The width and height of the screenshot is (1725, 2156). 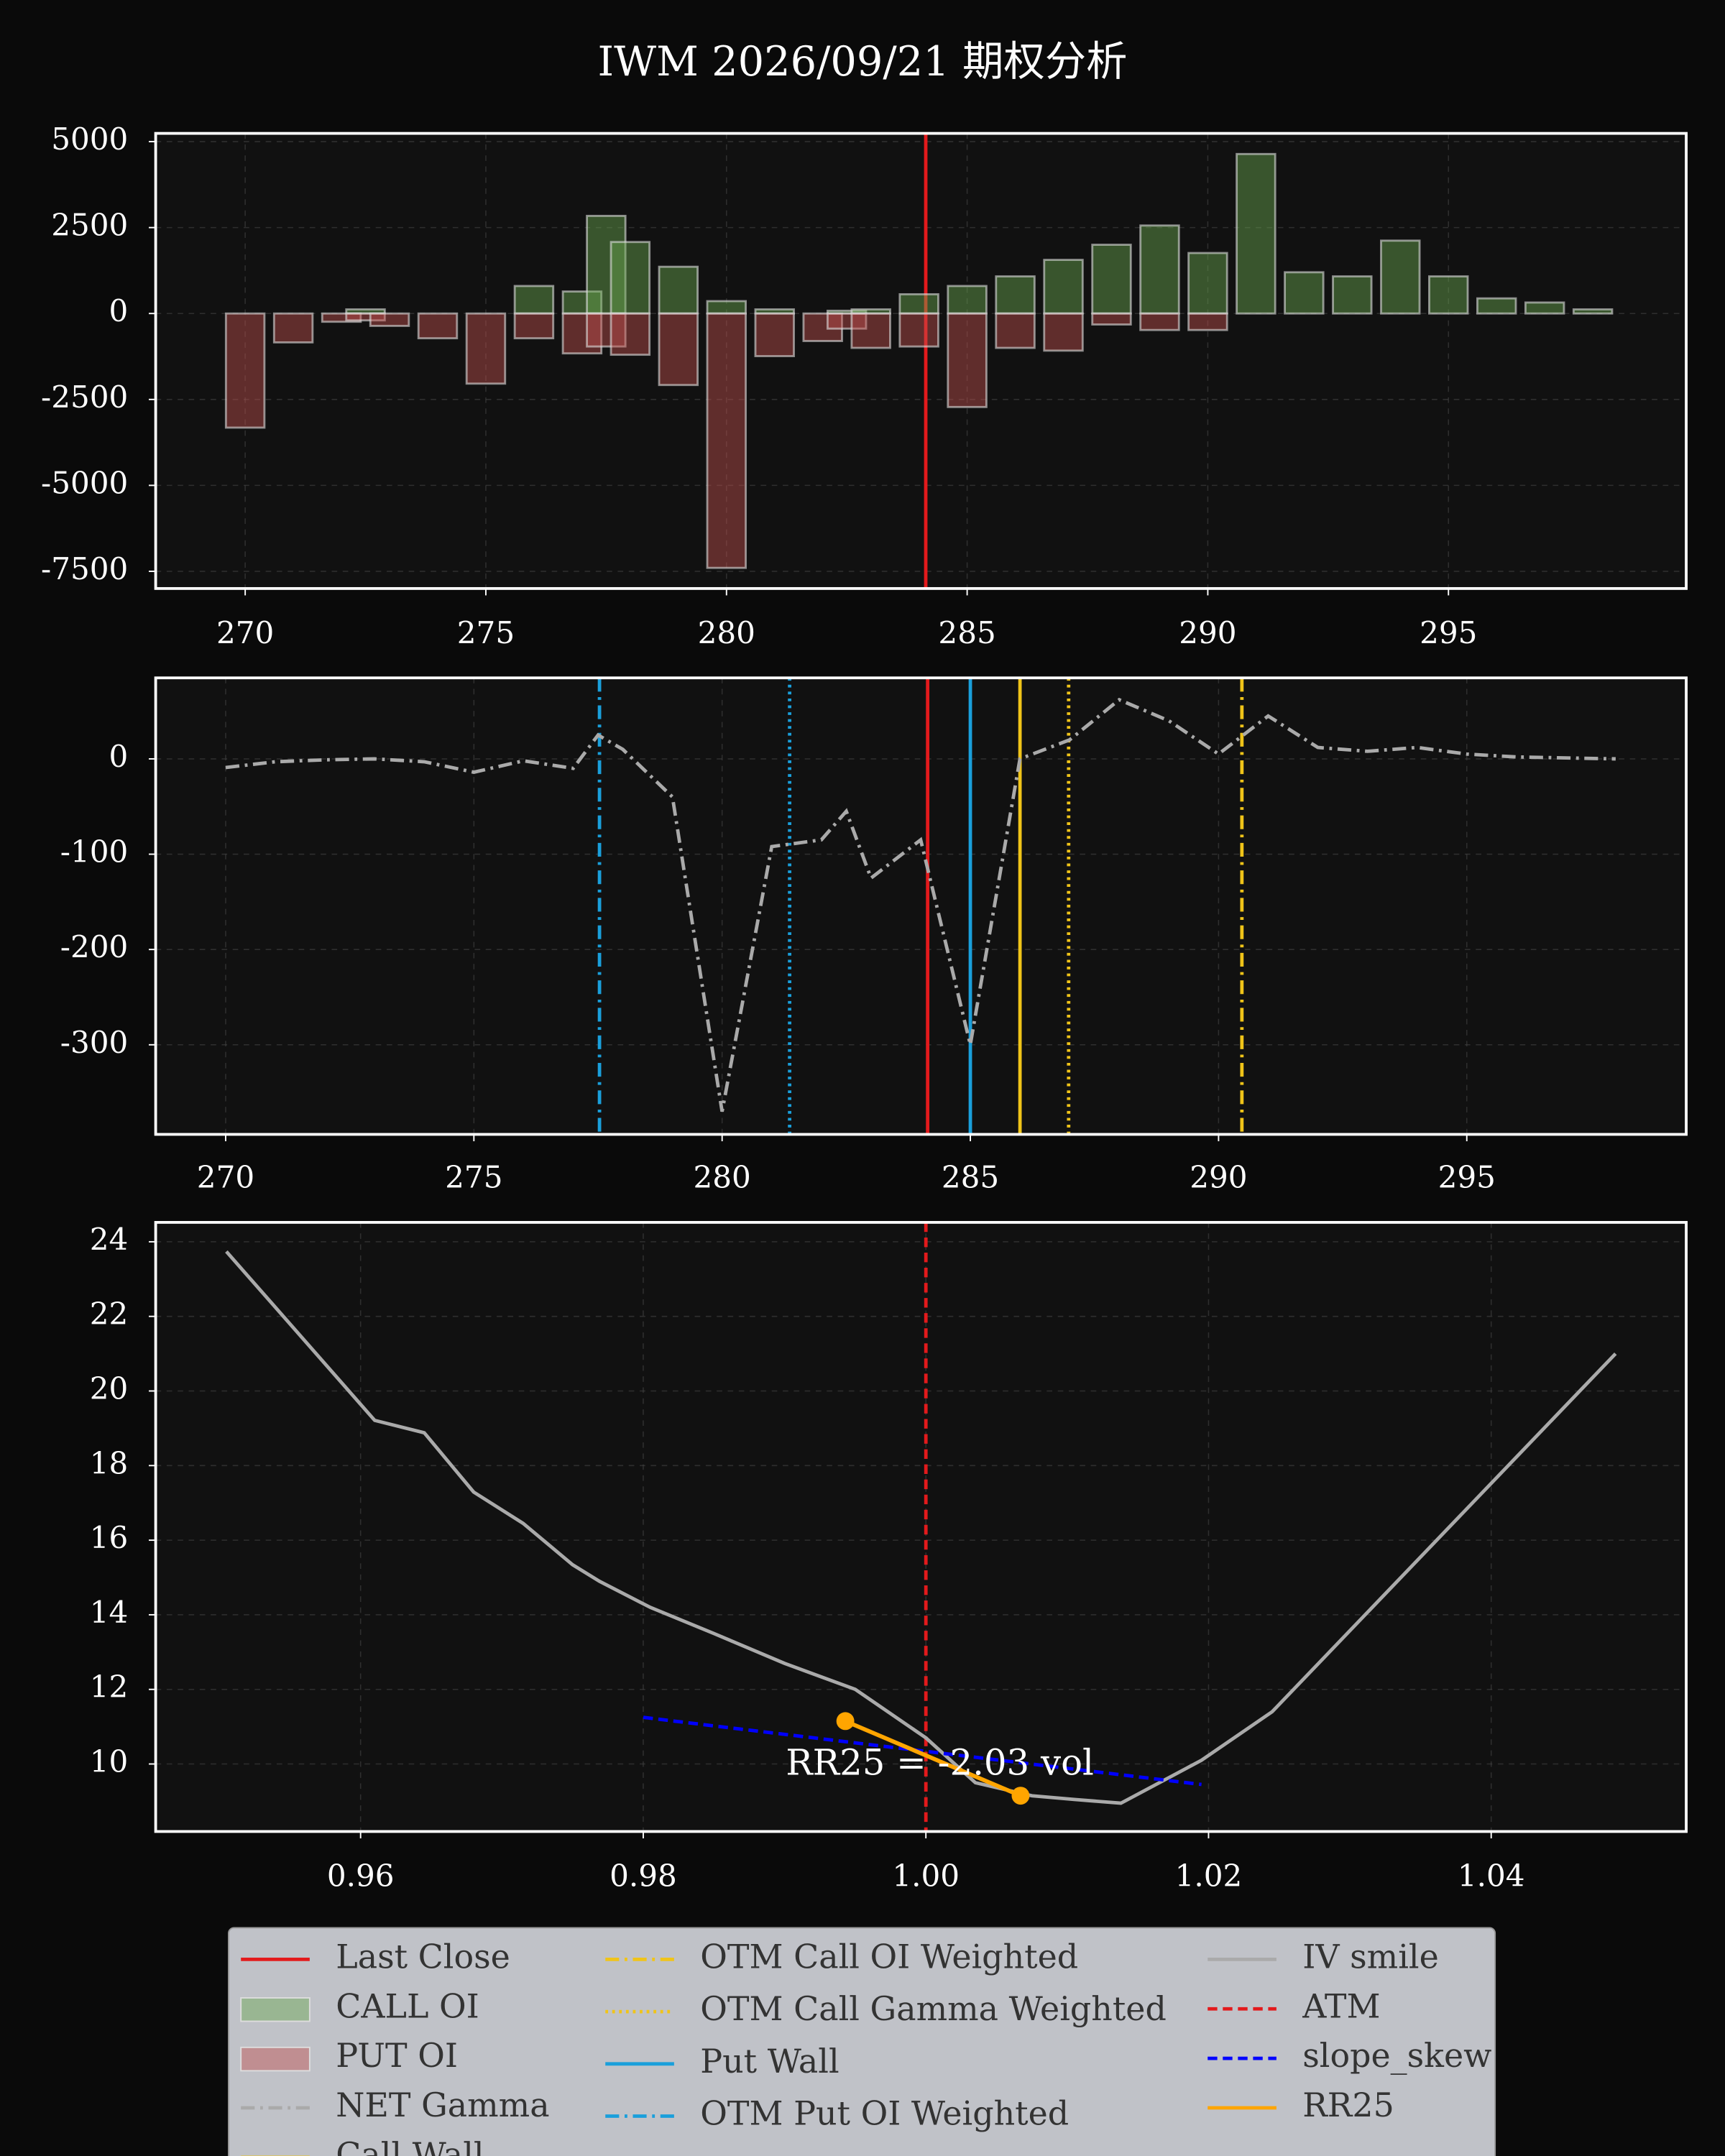 What do you see at coordinates (397, 2055) in the screenshot?
I see `legend-label: PUT OI` at bounding box center [397, 2055].